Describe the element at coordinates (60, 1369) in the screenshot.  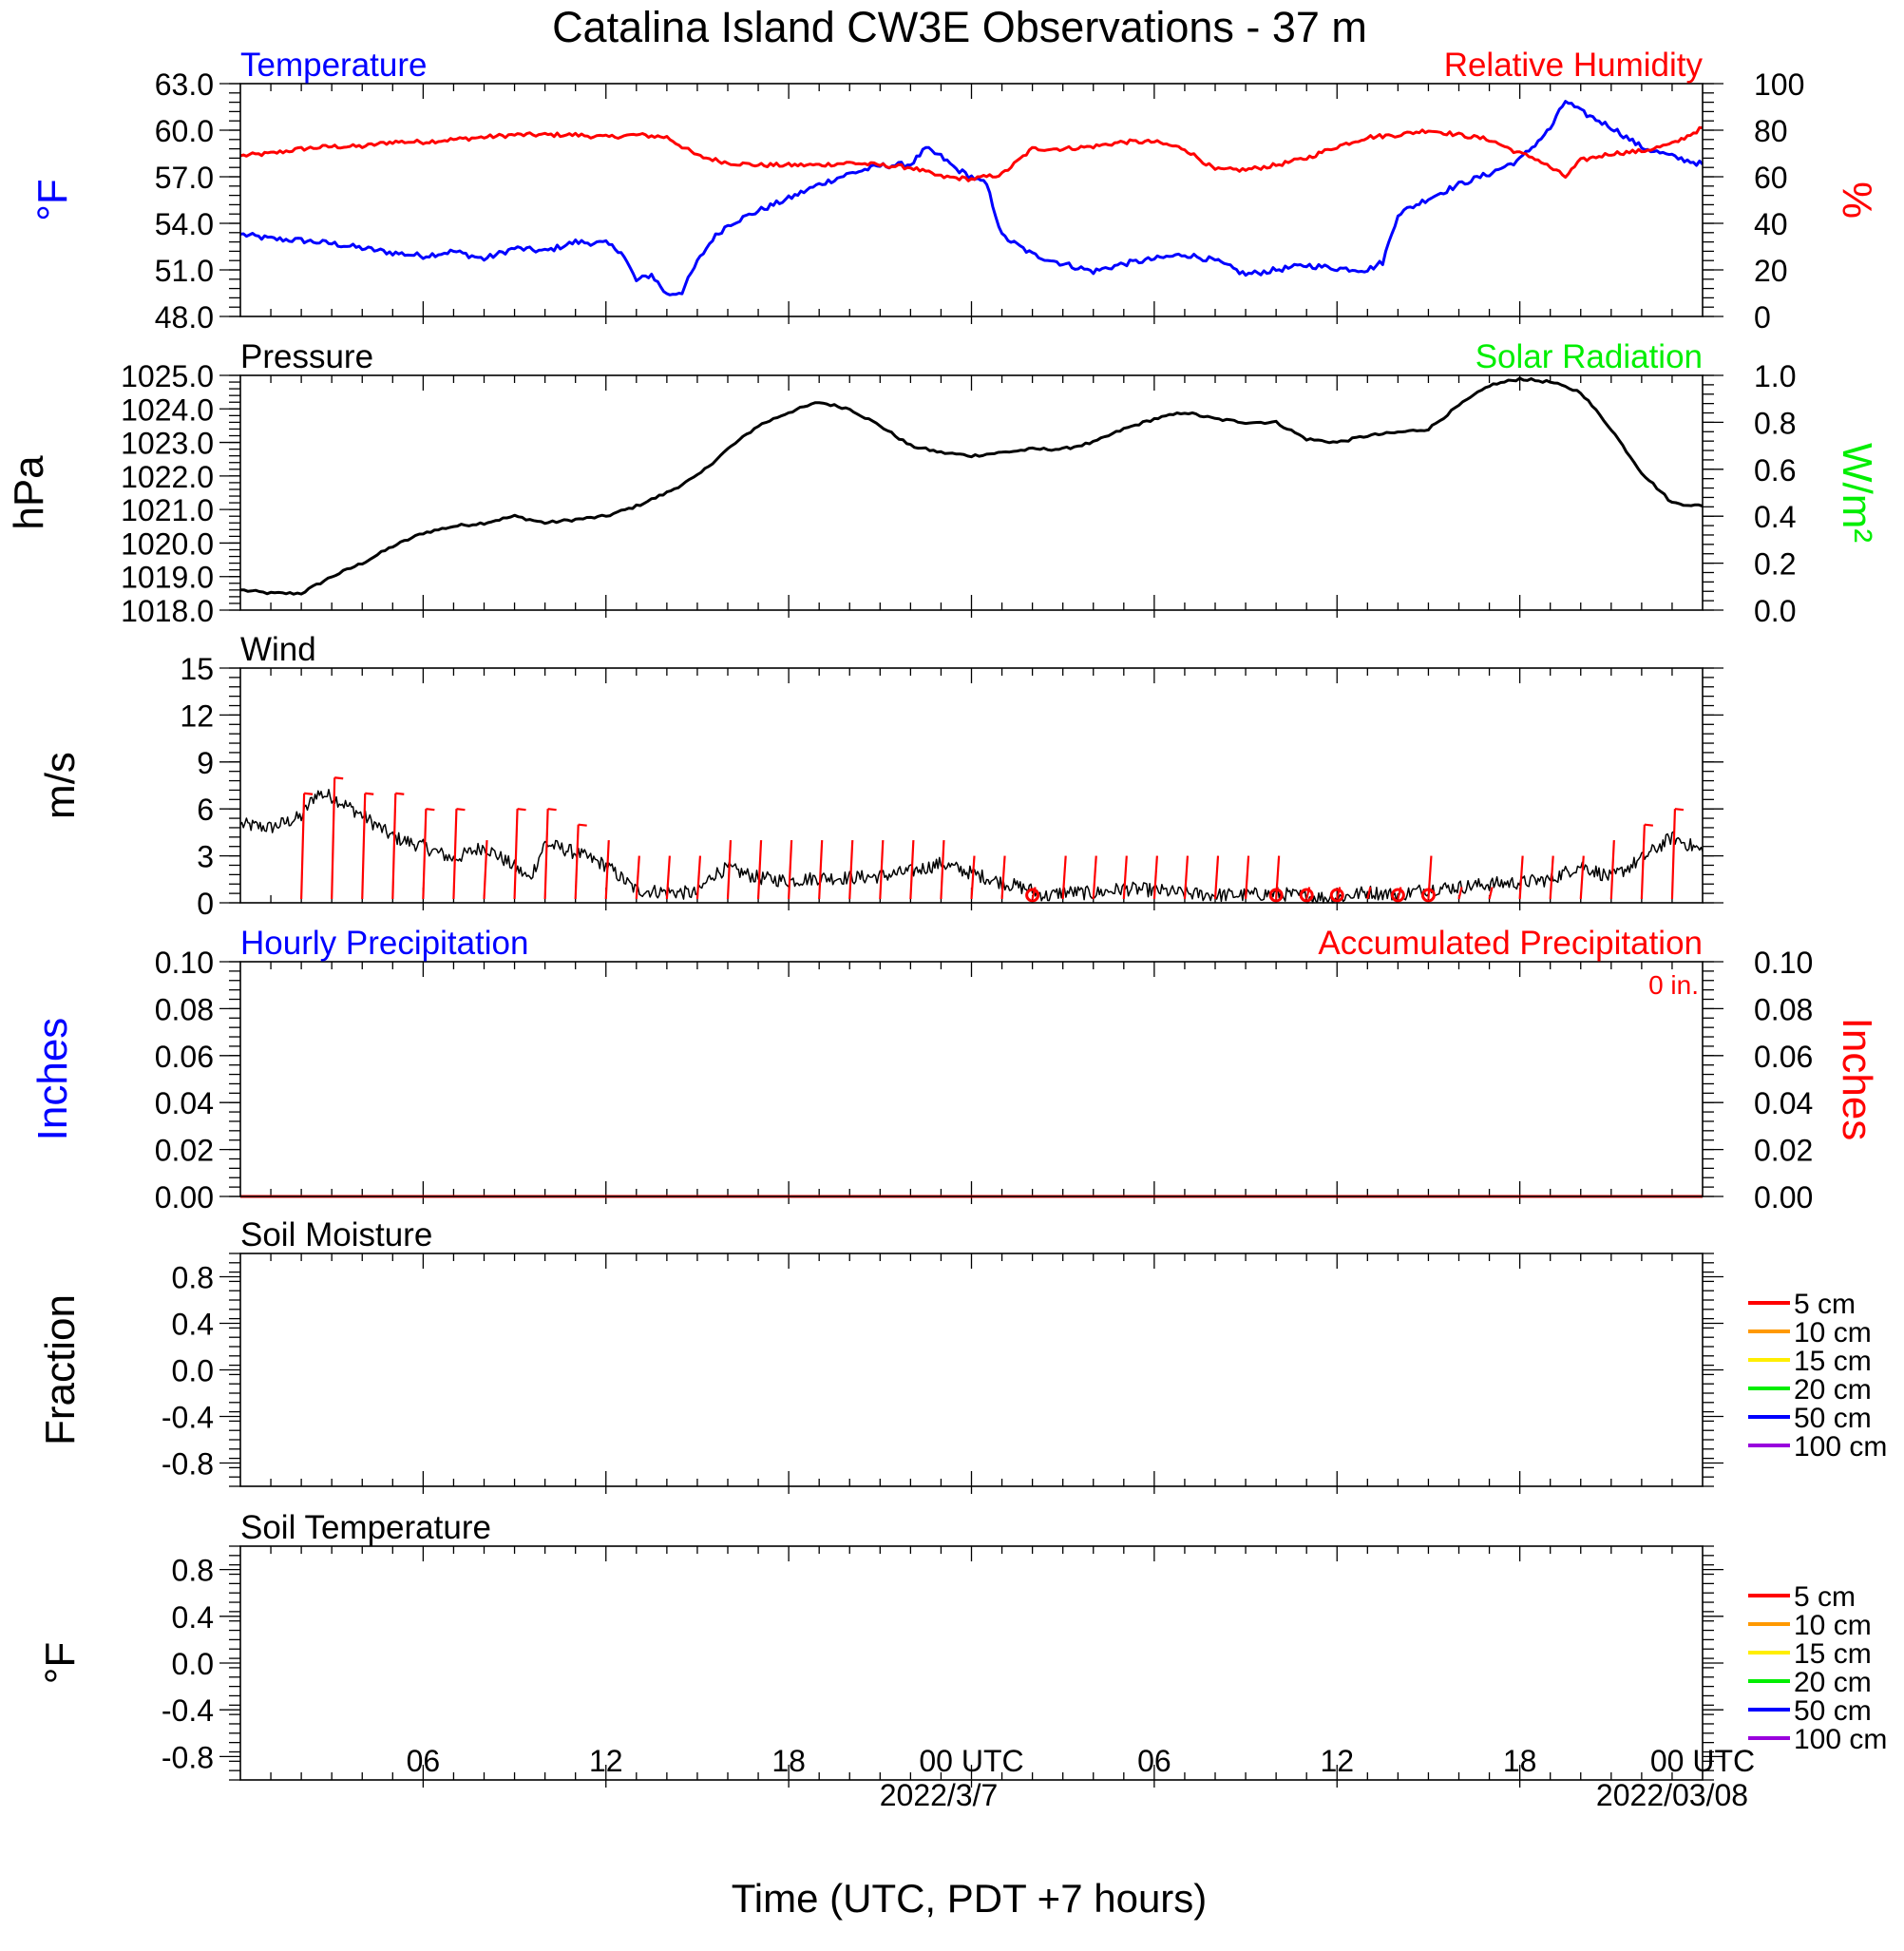
I see `y-axis-label: Fraction` at that location.